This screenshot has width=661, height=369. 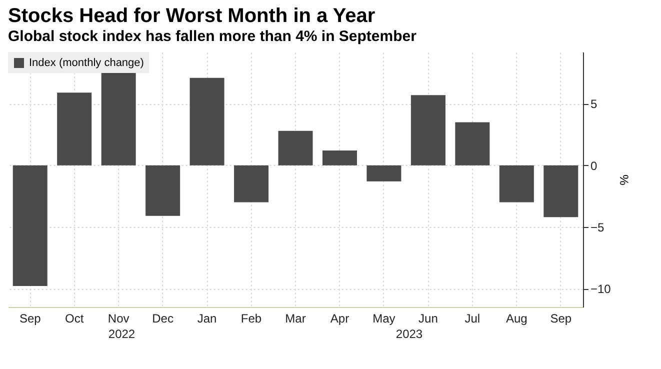 I want to click on x-tick-label: Apr, so click(x=340, y=319).